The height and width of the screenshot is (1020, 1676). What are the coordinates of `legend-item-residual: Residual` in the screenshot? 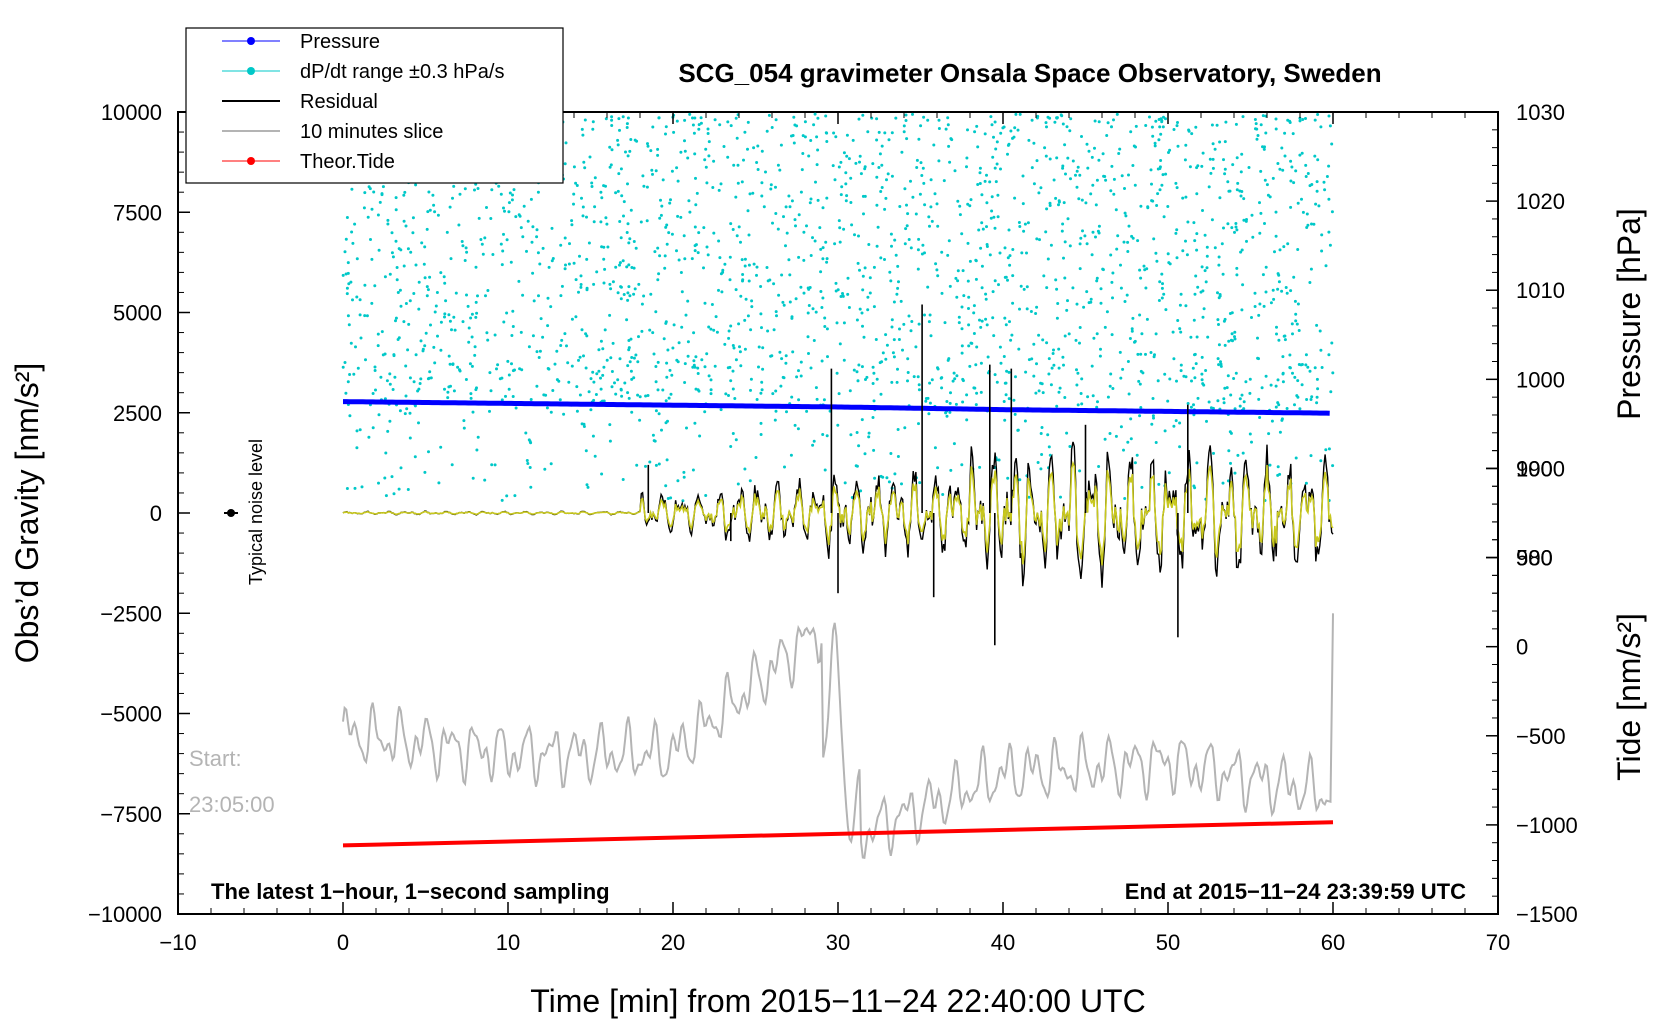 It's located at (300, 102).